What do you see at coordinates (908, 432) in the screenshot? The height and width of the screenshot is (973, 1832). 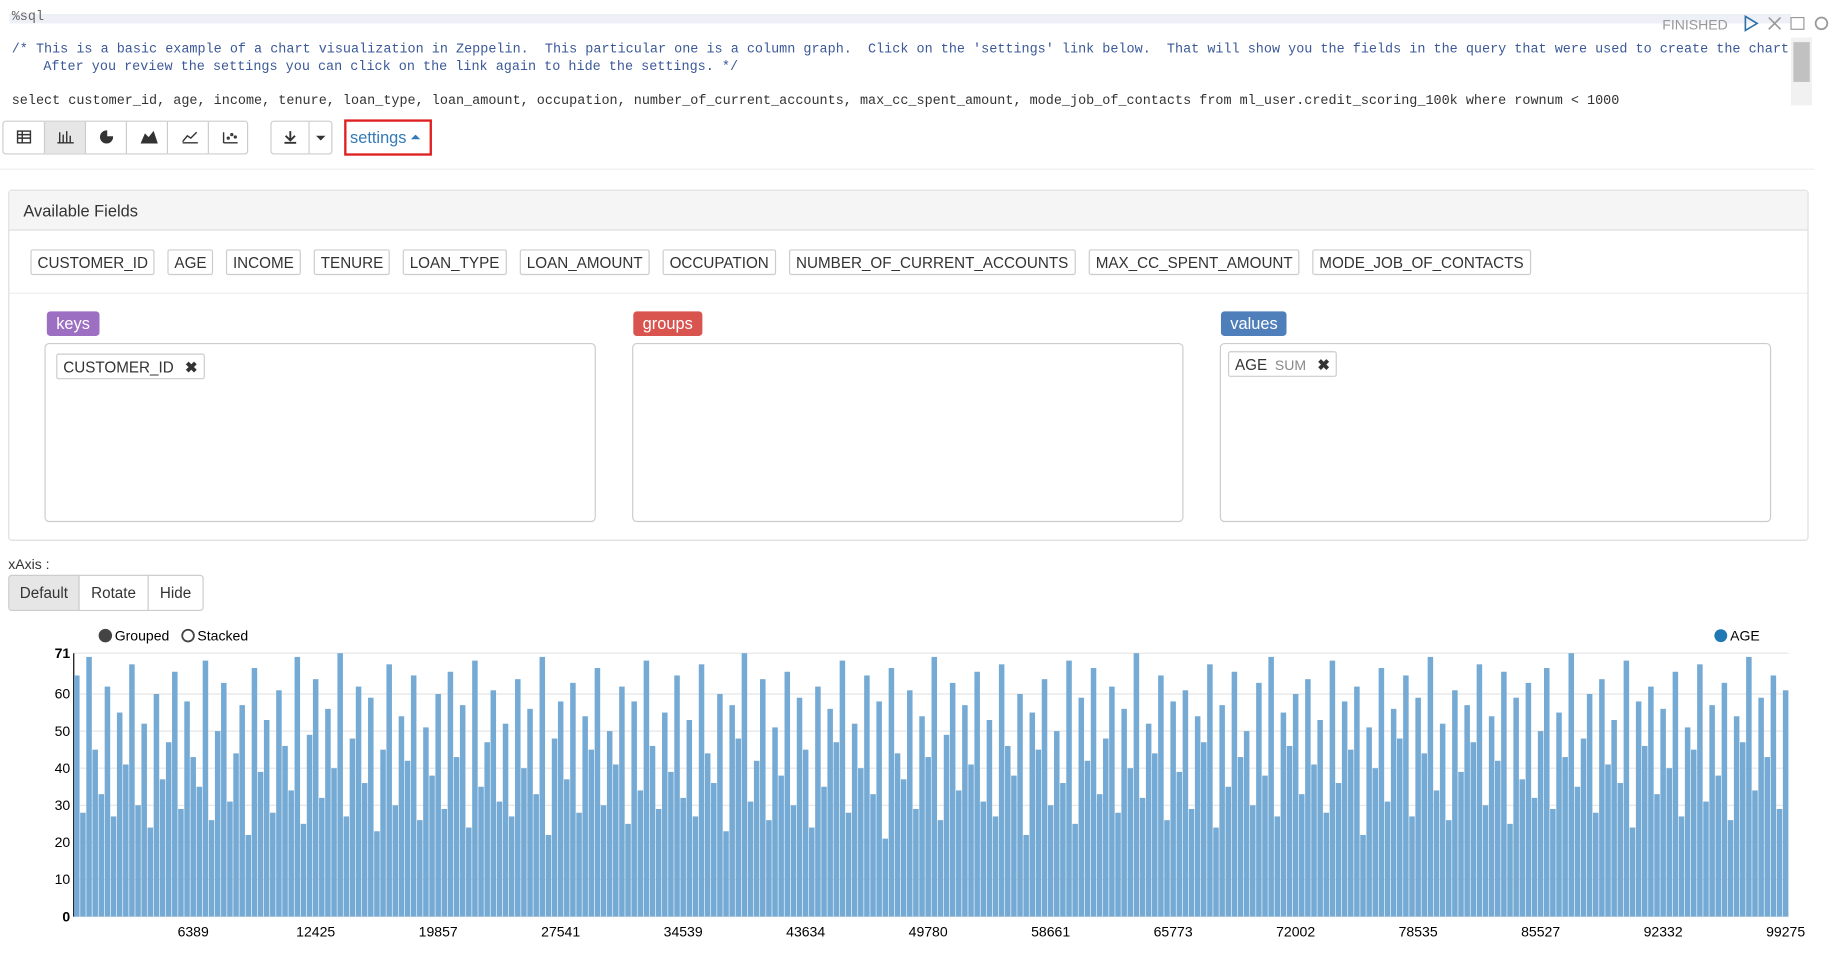 I see `groups-box` at bounding box center [908, 432].